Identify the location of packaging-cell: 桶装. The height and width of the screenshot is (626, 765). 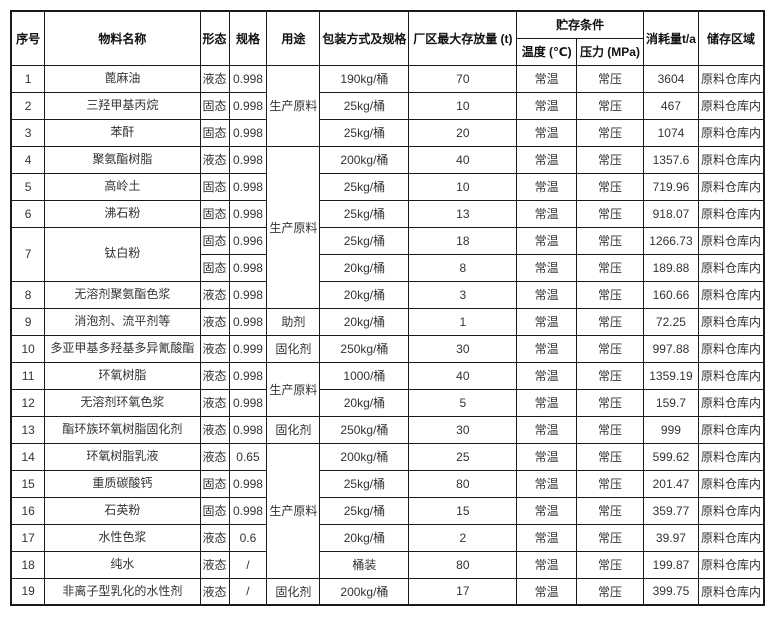
(364, 564).